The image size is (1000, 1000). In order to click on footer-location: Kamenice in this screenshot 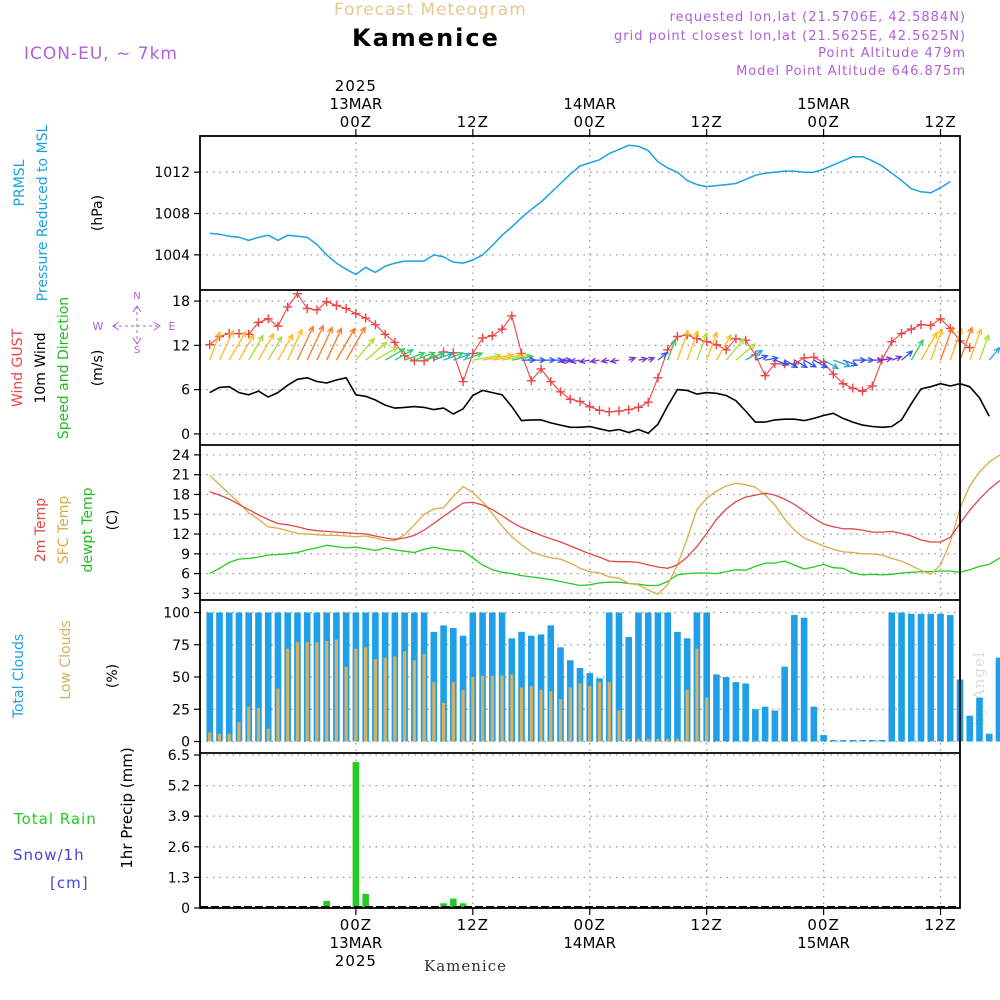, I will do `click(465, 966)`.